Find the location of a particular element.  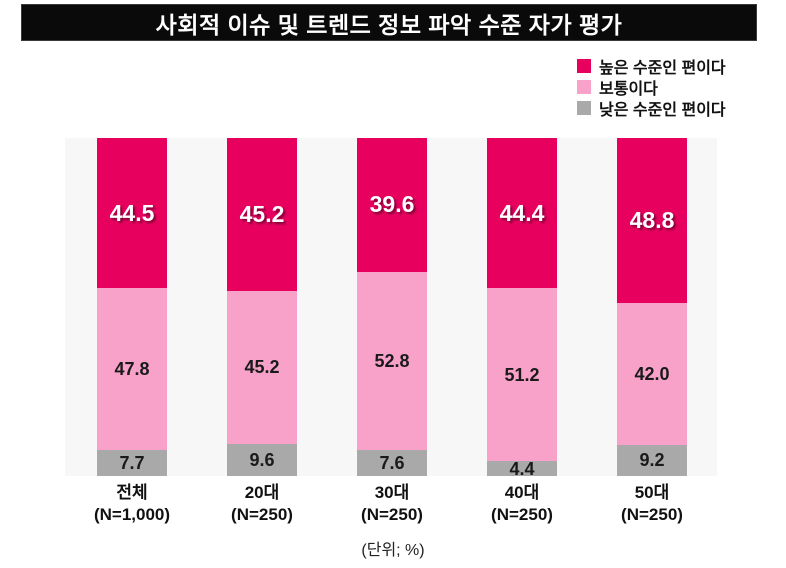

legend-swatch-high is located at coordinates (584, 65).